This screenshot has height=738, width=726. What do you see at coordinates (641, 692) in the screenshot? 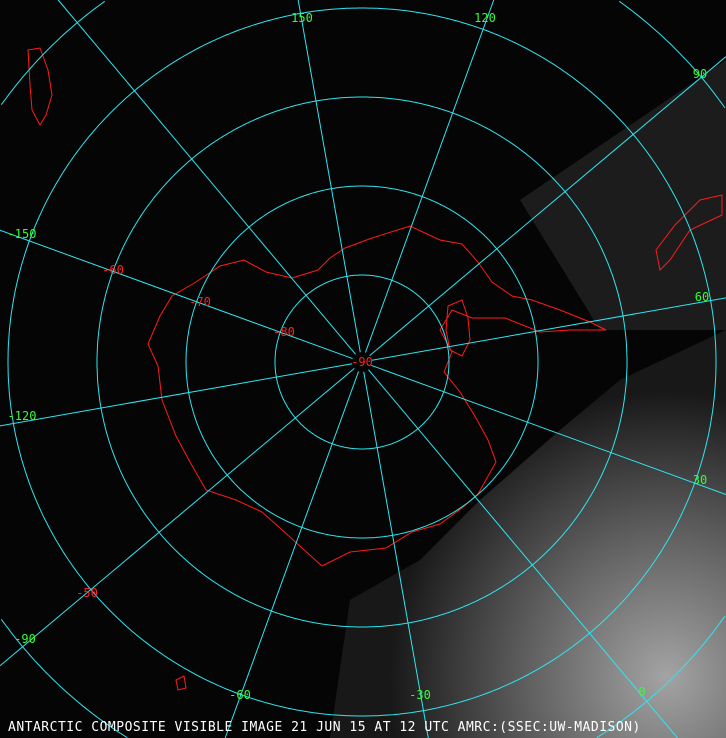
I see `longitude-label: 0` at bounding box center [641, 692].